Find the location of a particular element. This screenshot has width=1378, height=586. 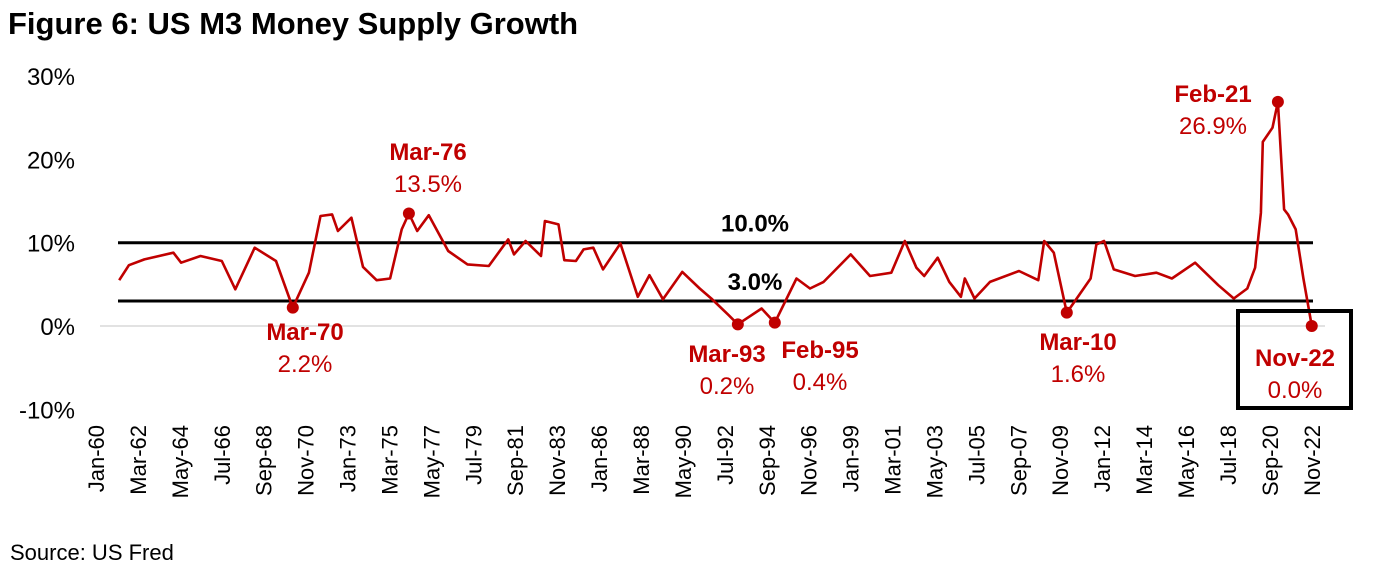

annotation-date: Feb-21 is located at coordinates (1212, 94).